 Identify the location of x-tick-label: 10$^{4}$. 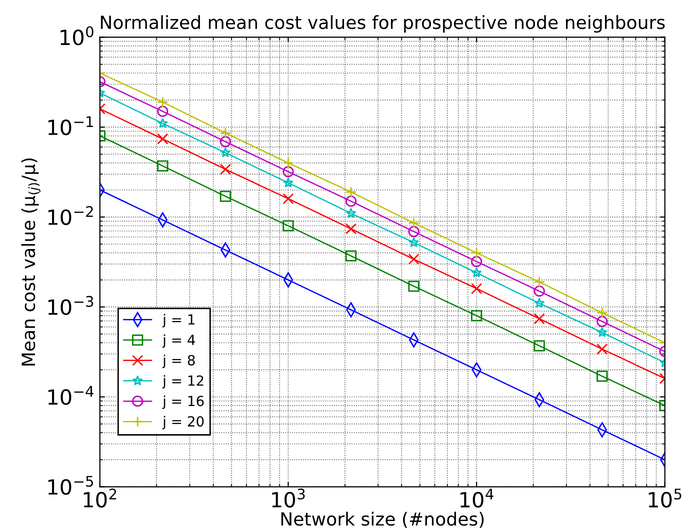
(477, 498).